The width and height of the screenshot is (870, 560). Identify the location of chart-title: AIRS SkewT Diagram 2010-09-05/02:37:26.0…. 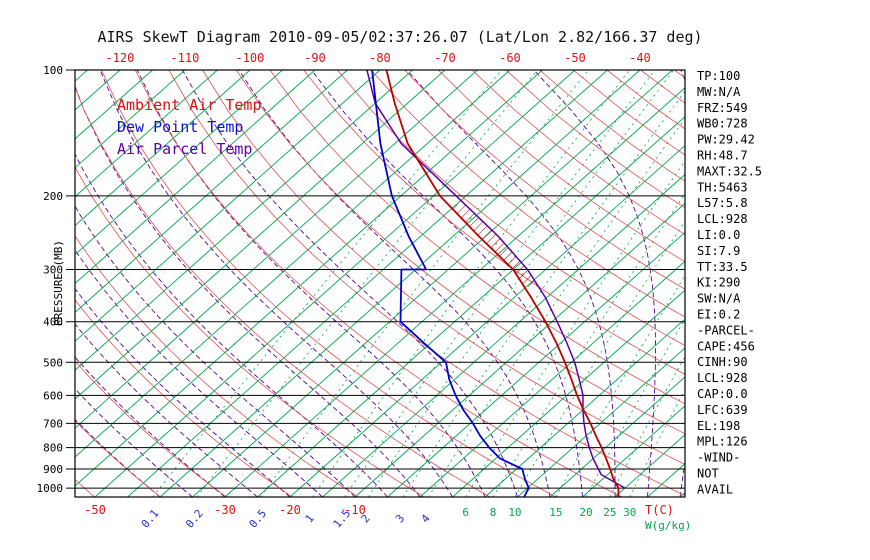
(399, 37).